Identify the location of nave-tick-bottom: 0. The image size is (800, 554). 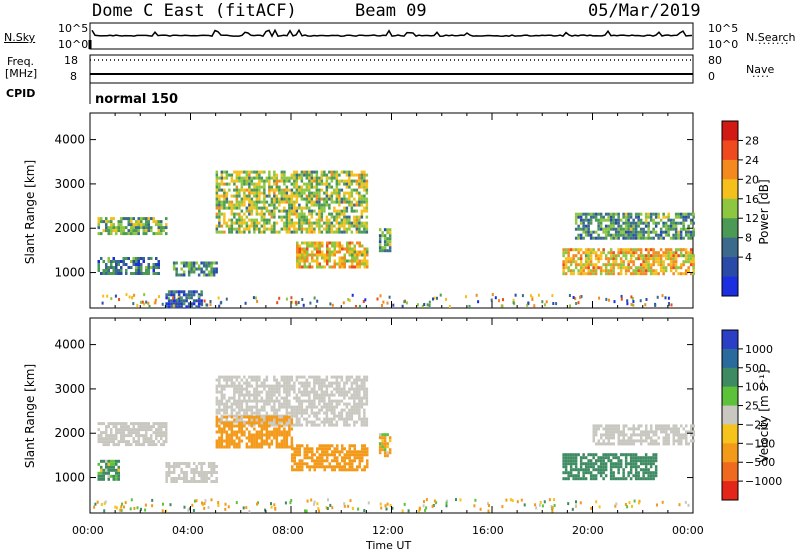
(711, 76).